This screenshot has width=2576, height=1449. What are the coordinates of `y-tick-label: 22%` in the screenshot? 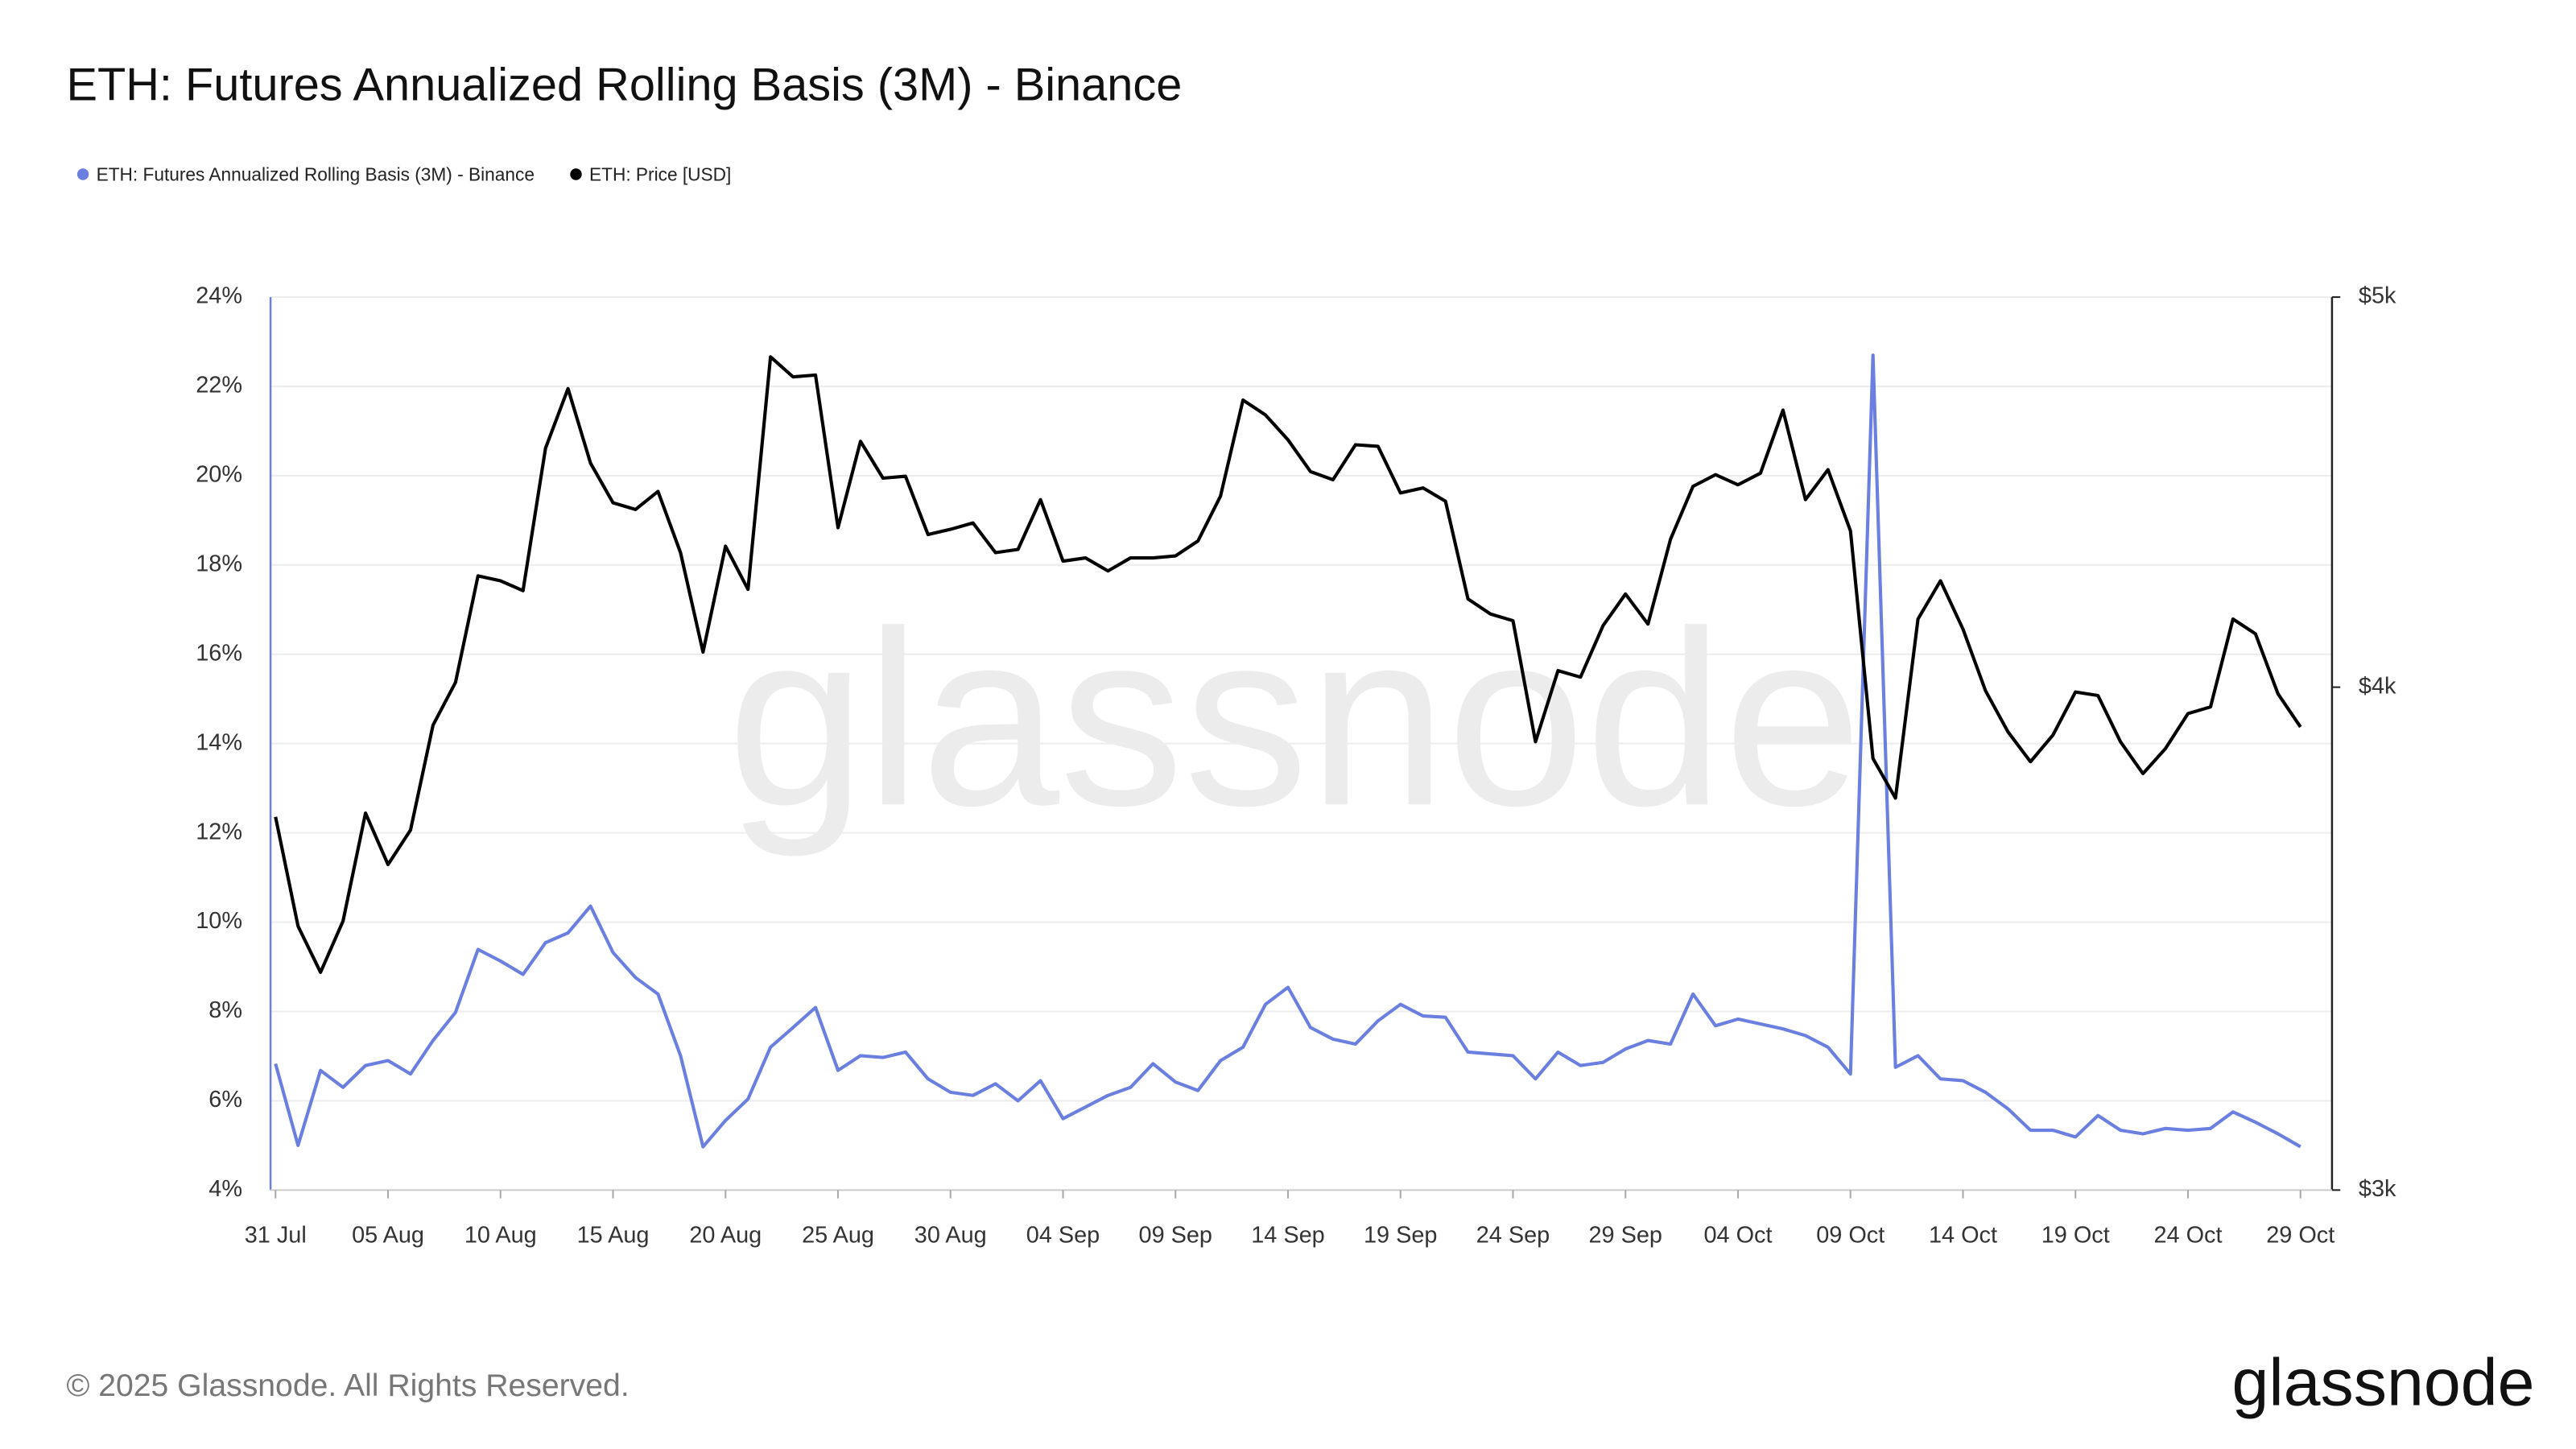 It's located at (219, 385).